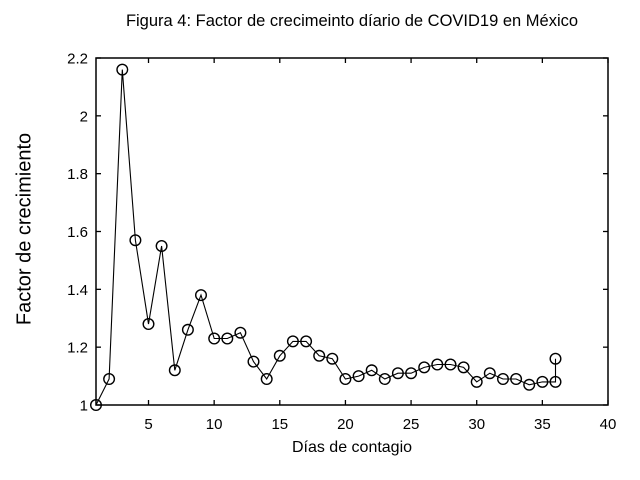 Image resolution: width=640 pixels, height=480 pixels. Describe the element at coordinates (345, 424) in the screenshot. I see `x-tick-label: 20` at that location.